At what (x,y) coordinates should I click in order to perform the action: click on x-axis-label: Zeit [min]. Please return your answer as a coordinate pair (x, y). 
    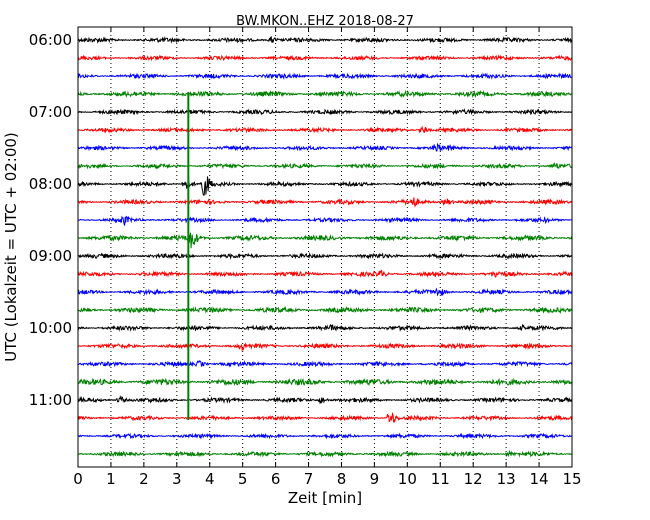
    Looking at the image, I should click on (325, 498).